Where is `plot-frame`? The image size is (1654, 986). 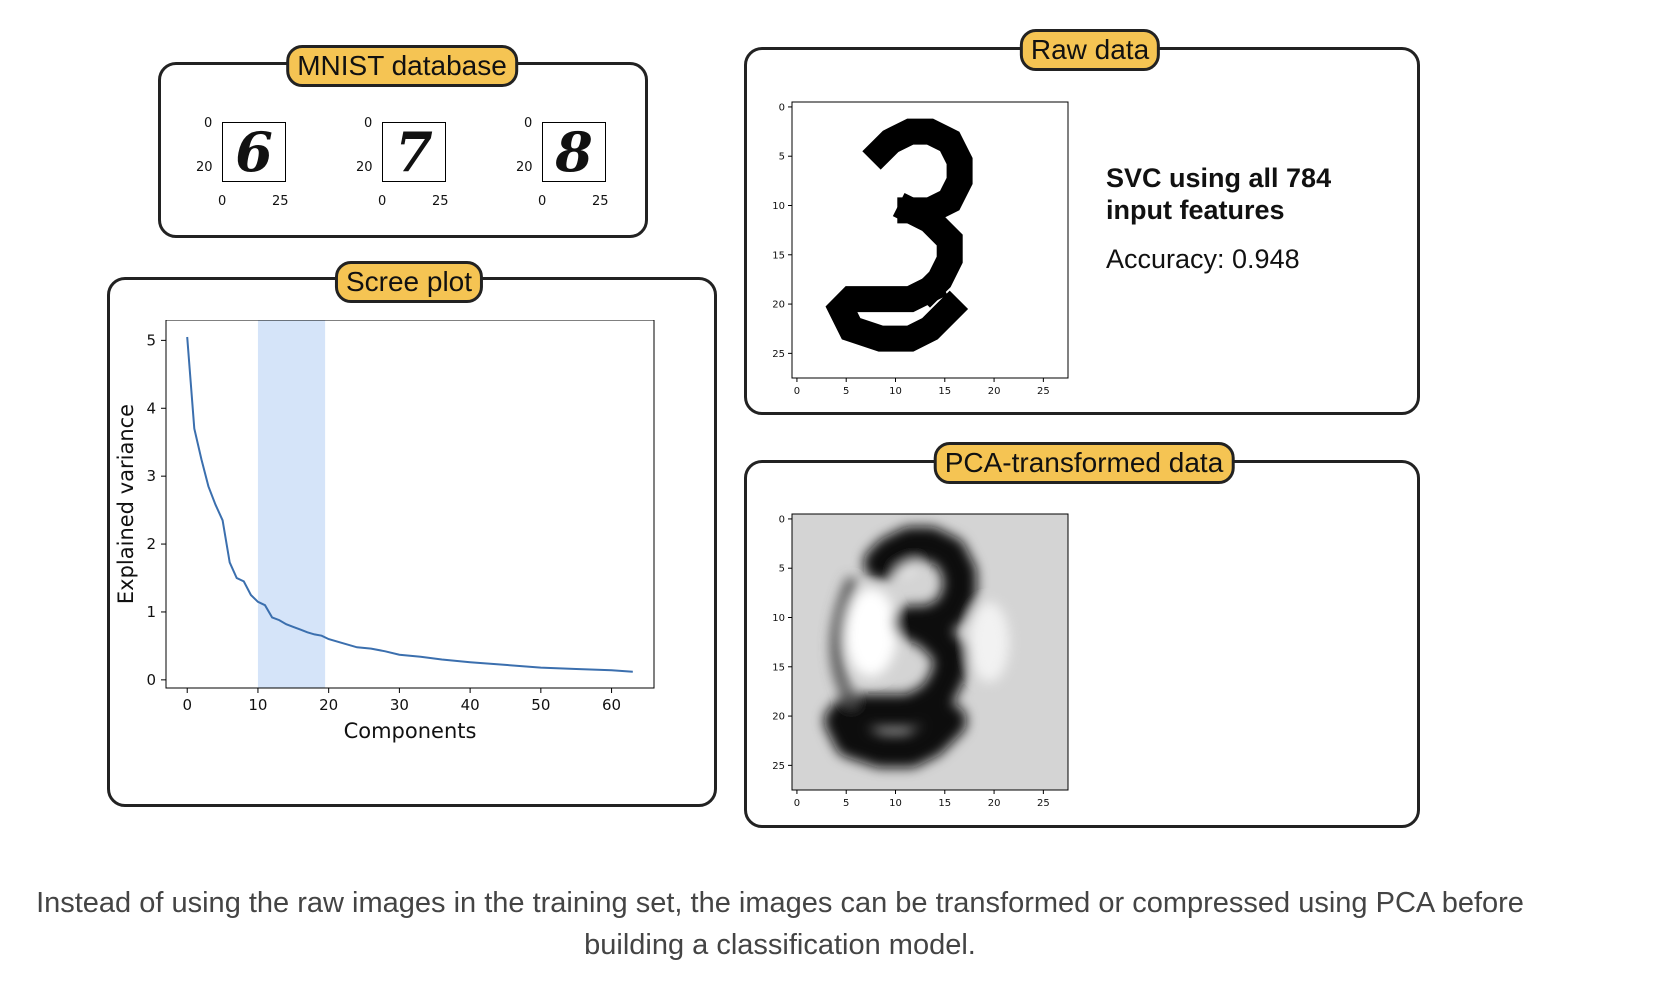 plot-frame is located at coordinates (410, 504).